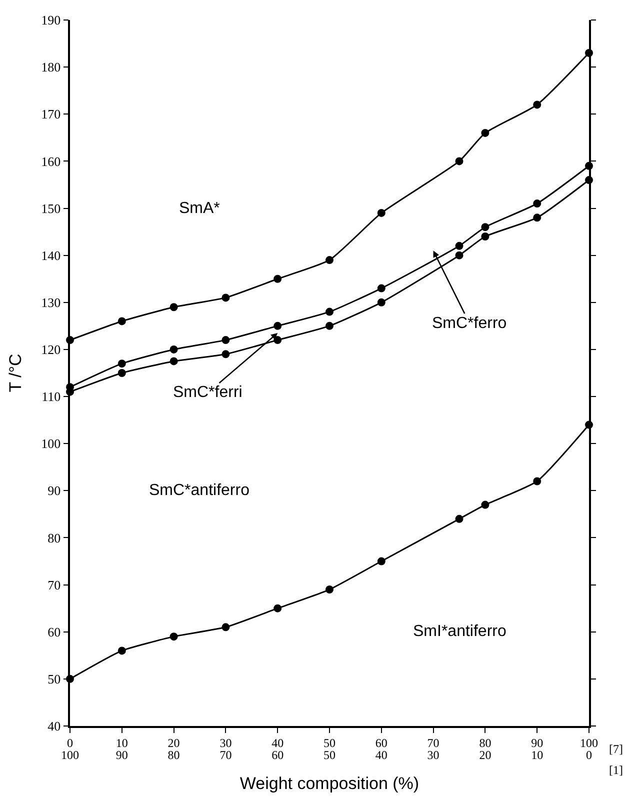  What do you see at coordinates (70, 743) in the screenshot?
I see `x-tick-label: 0` at bounding box center [70, 743].